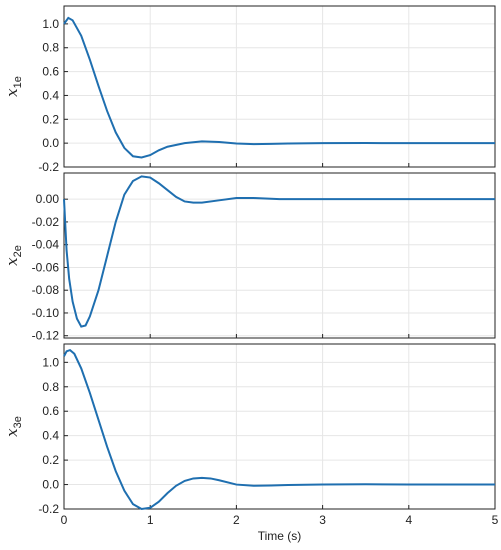  What do you see at coordinates (46, 313) in the screenshot?
I see `y-tick-label: -0.10` at bounding box center [46, 313].